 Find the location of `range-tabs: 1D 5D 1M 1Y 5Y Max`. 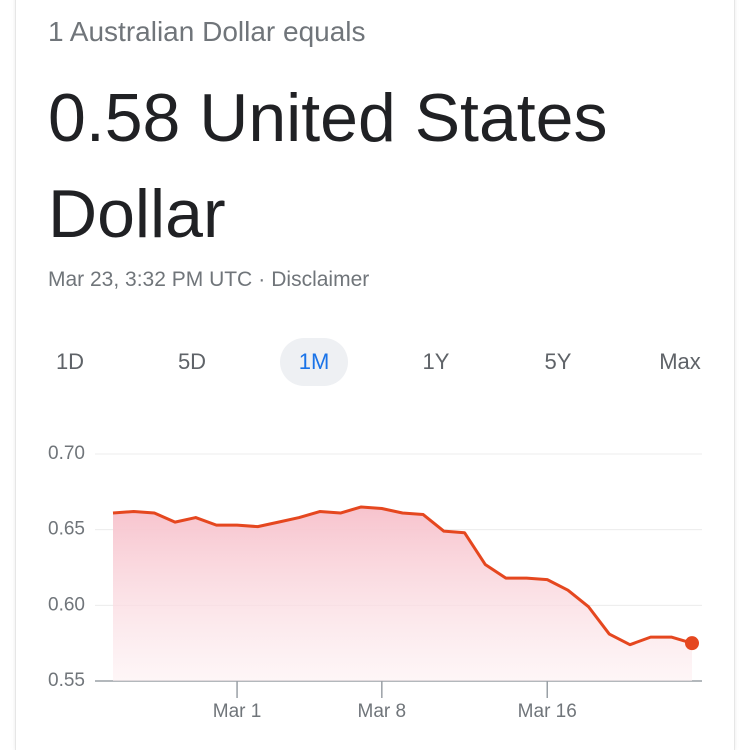

range-tabs: 1D 5D 1M 1Y 5Y Max is located at coordinates (375, 362).